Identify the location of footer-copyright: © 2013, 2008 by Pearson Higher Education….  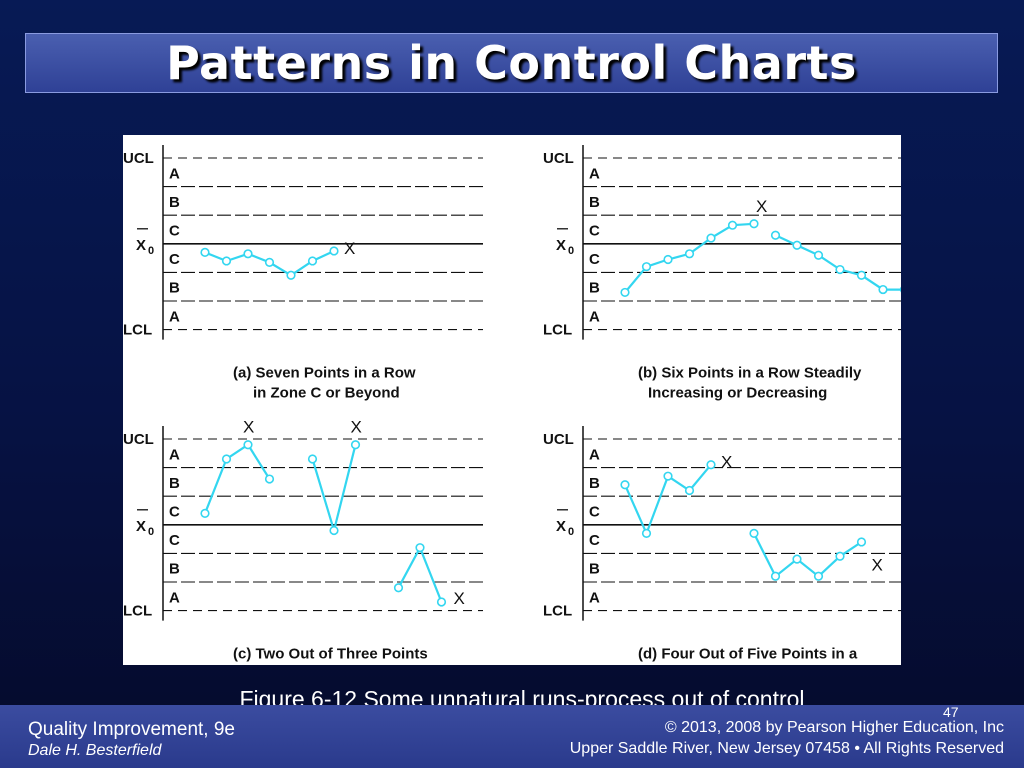
(834, 727).